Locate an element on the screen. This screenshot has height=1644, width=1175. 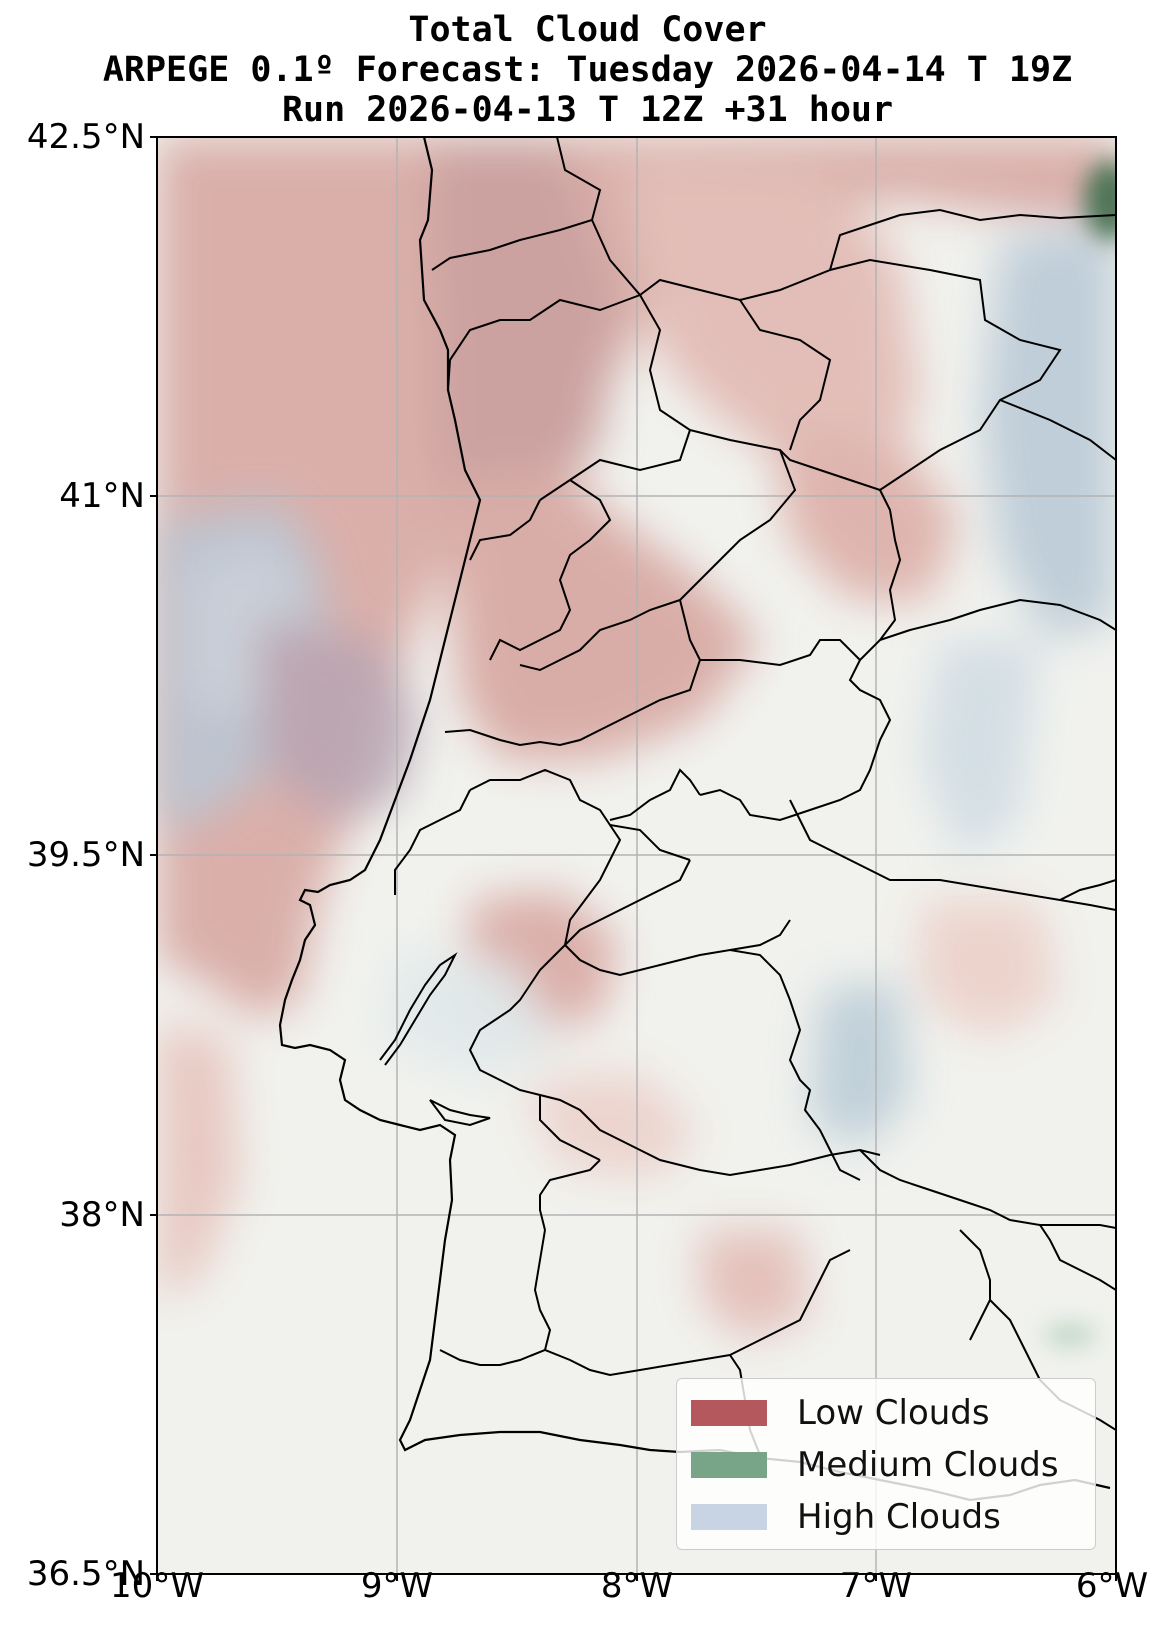
legend-label: High Clouds is located at coordinates (899, 1517).